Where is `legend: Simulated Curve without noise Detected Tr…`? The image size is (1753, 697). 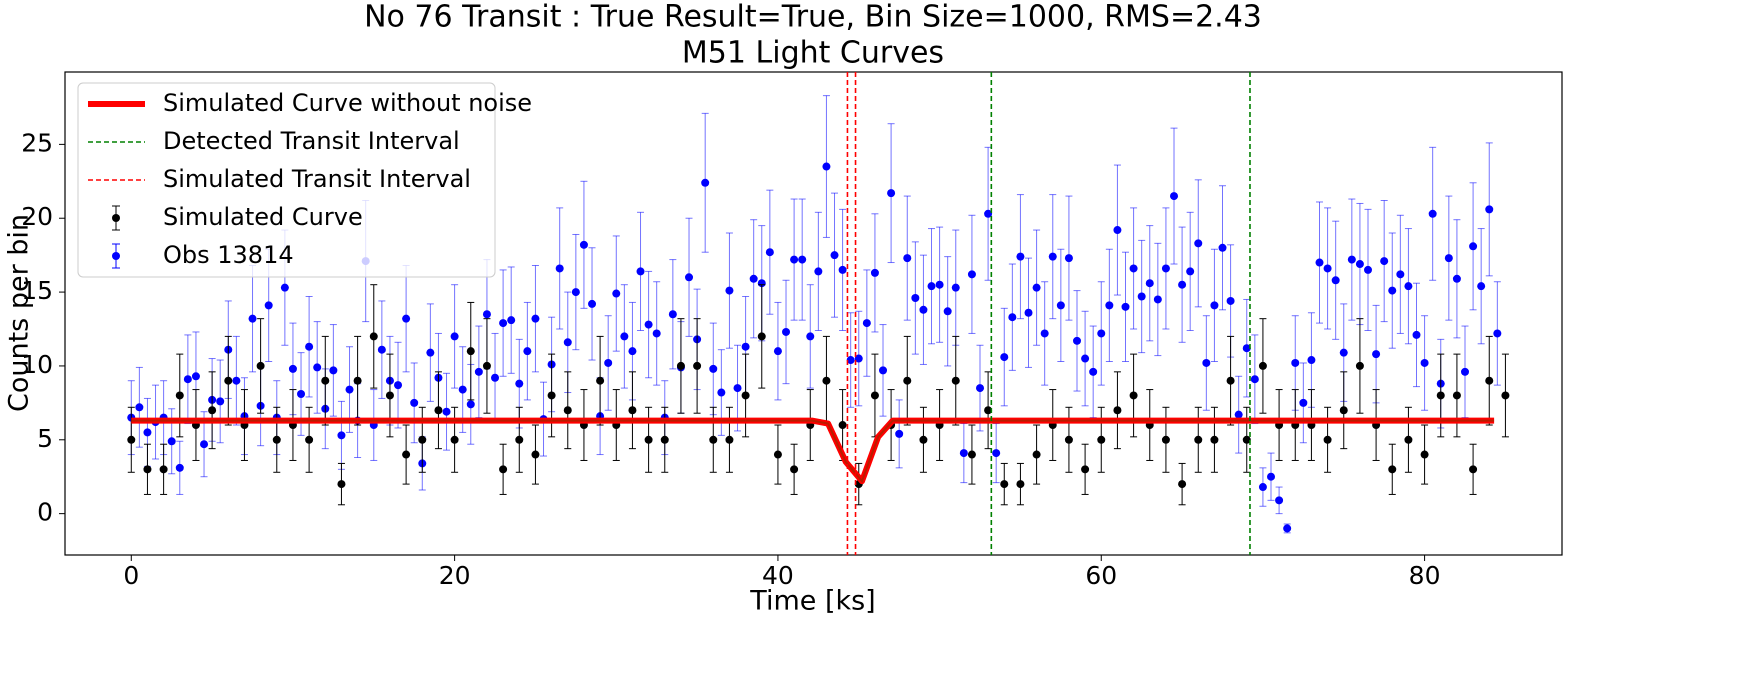
legend: Simulated Curve without noise Detected Tr… is located at coordinates (304, 180).